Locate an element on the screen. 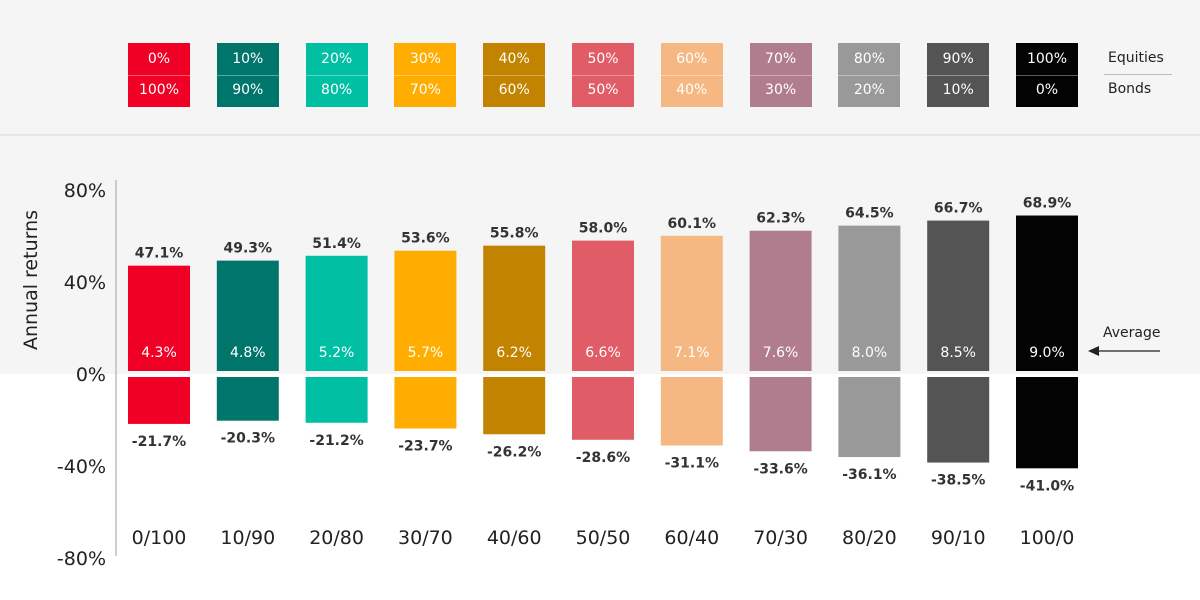  bar-label-negative: -21.7% is located at coordinates (159, 442).